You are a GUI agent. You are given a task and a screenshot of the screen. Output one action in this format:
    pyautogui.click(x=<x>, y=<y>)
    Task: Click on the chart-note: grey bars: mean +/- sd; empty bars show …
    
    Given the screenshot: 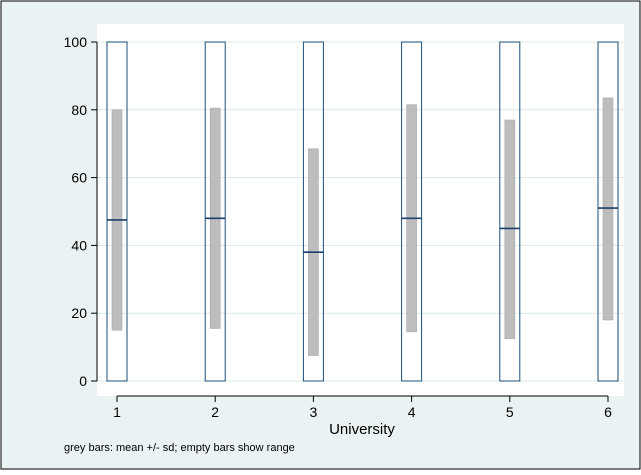 What is the action you would take?
    pyautogui.click(x=179, y=448)
    